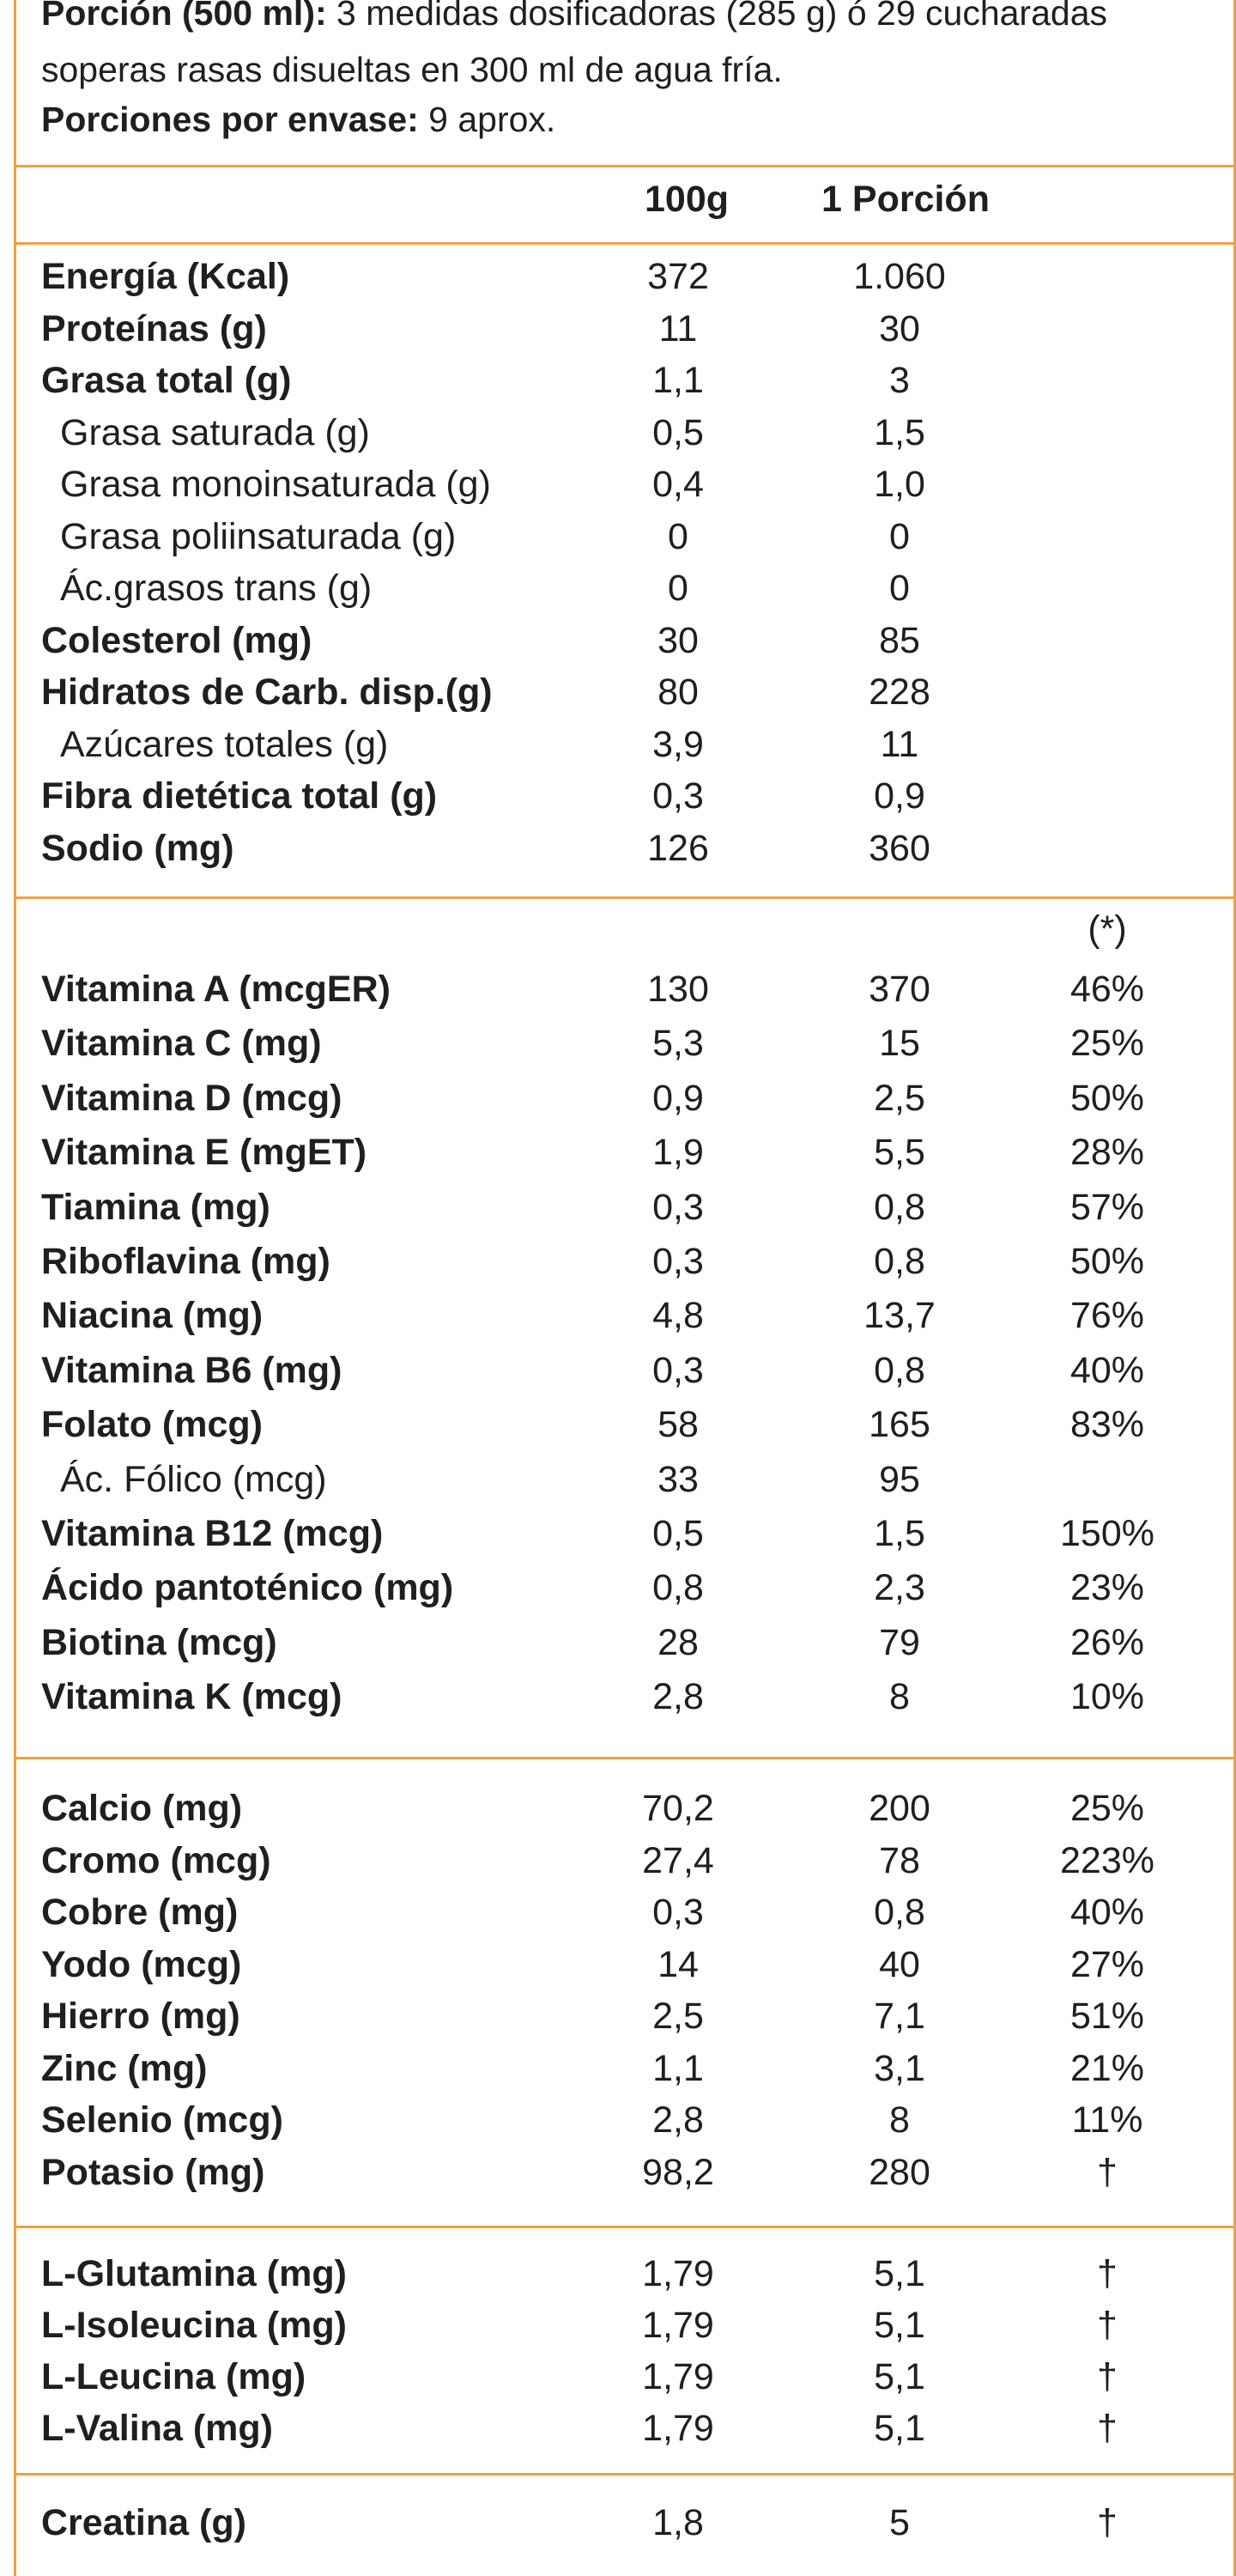 The height and width of the screenshot is (2576, 1236). Describe the element at coordinates (678, 1098) in the screenshot. I see `value-per-100g: 0,9` at that location.